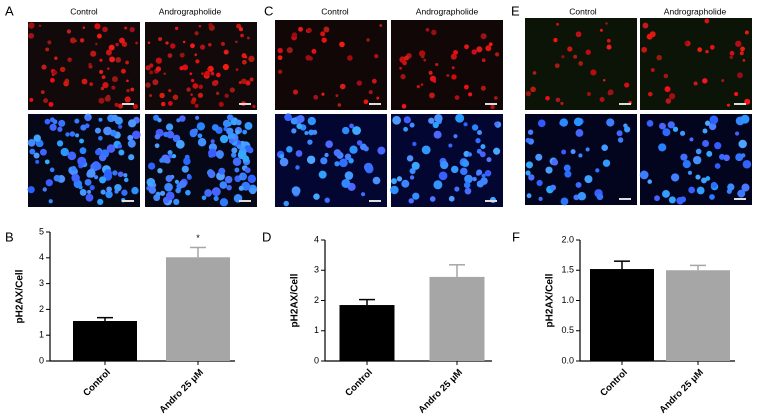 The image size is (758, 417). Describe the element at coordinates (550, 300) in the screenshot. I see `y-axis-label: pH2AX/Cell` at that location.